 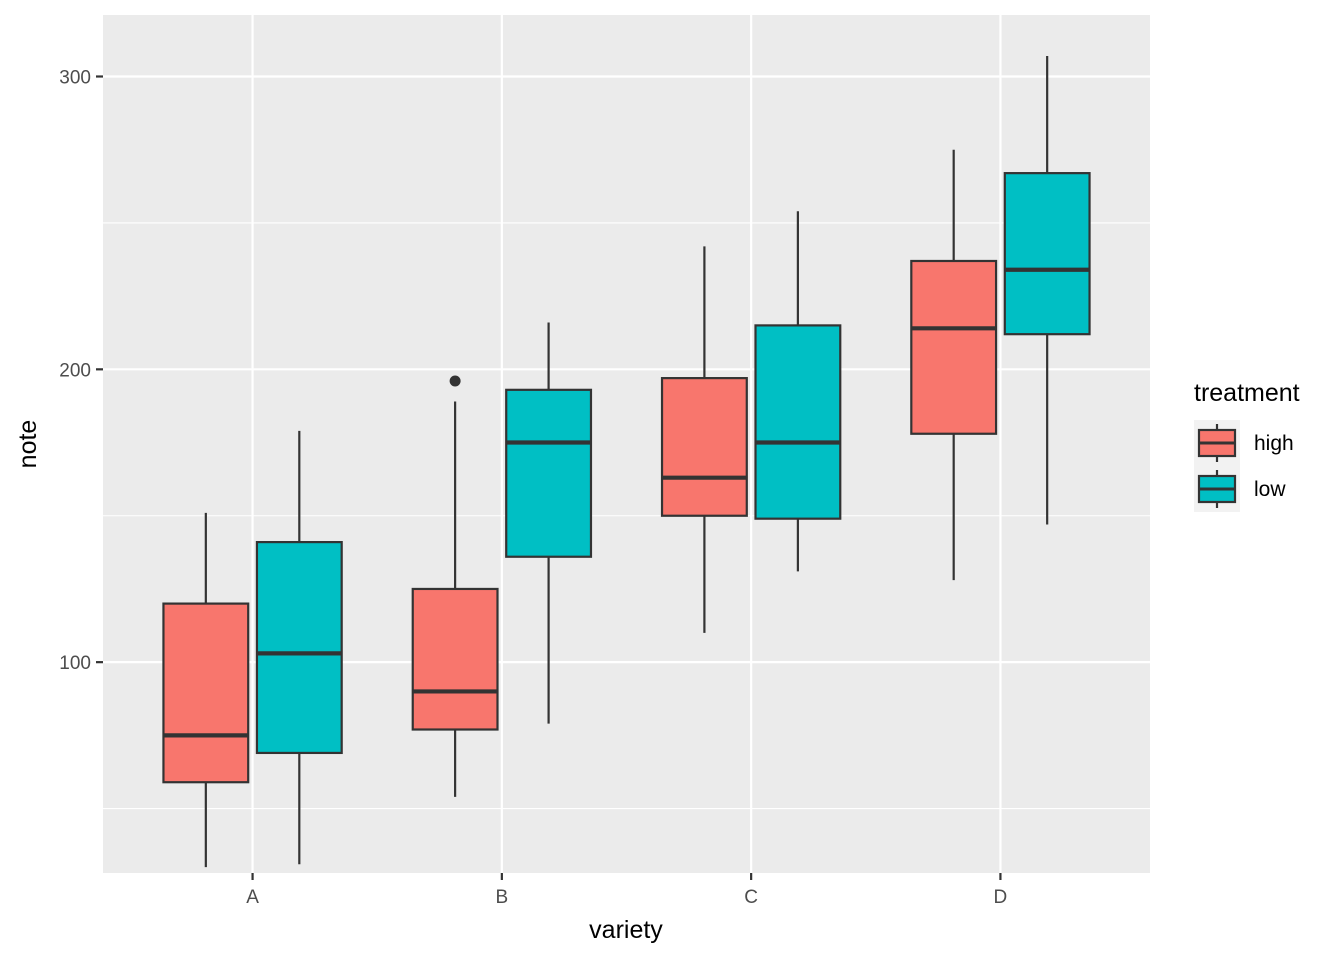 What do you see at coordinates (75, 77) in the screenshot?
I see `y-tick-label: 300` at bounding box center [75, 77].